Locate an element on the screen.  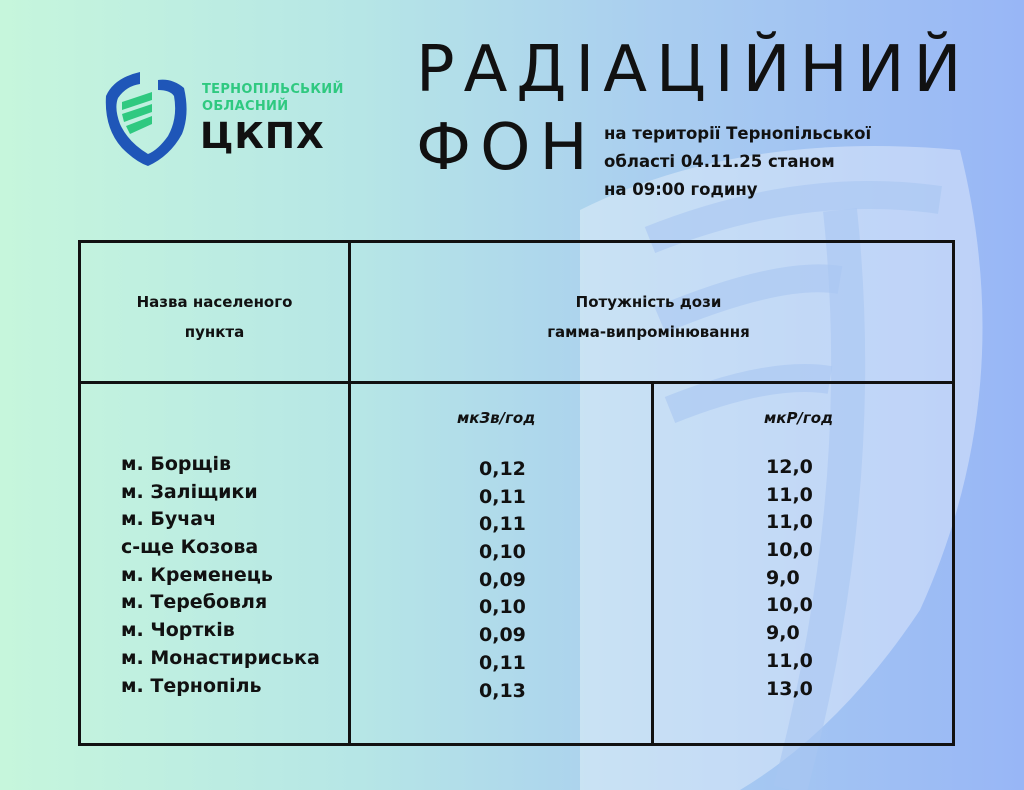
org-name-line2: ОБЛАСНИЙ is located at coordinates (245, 106).